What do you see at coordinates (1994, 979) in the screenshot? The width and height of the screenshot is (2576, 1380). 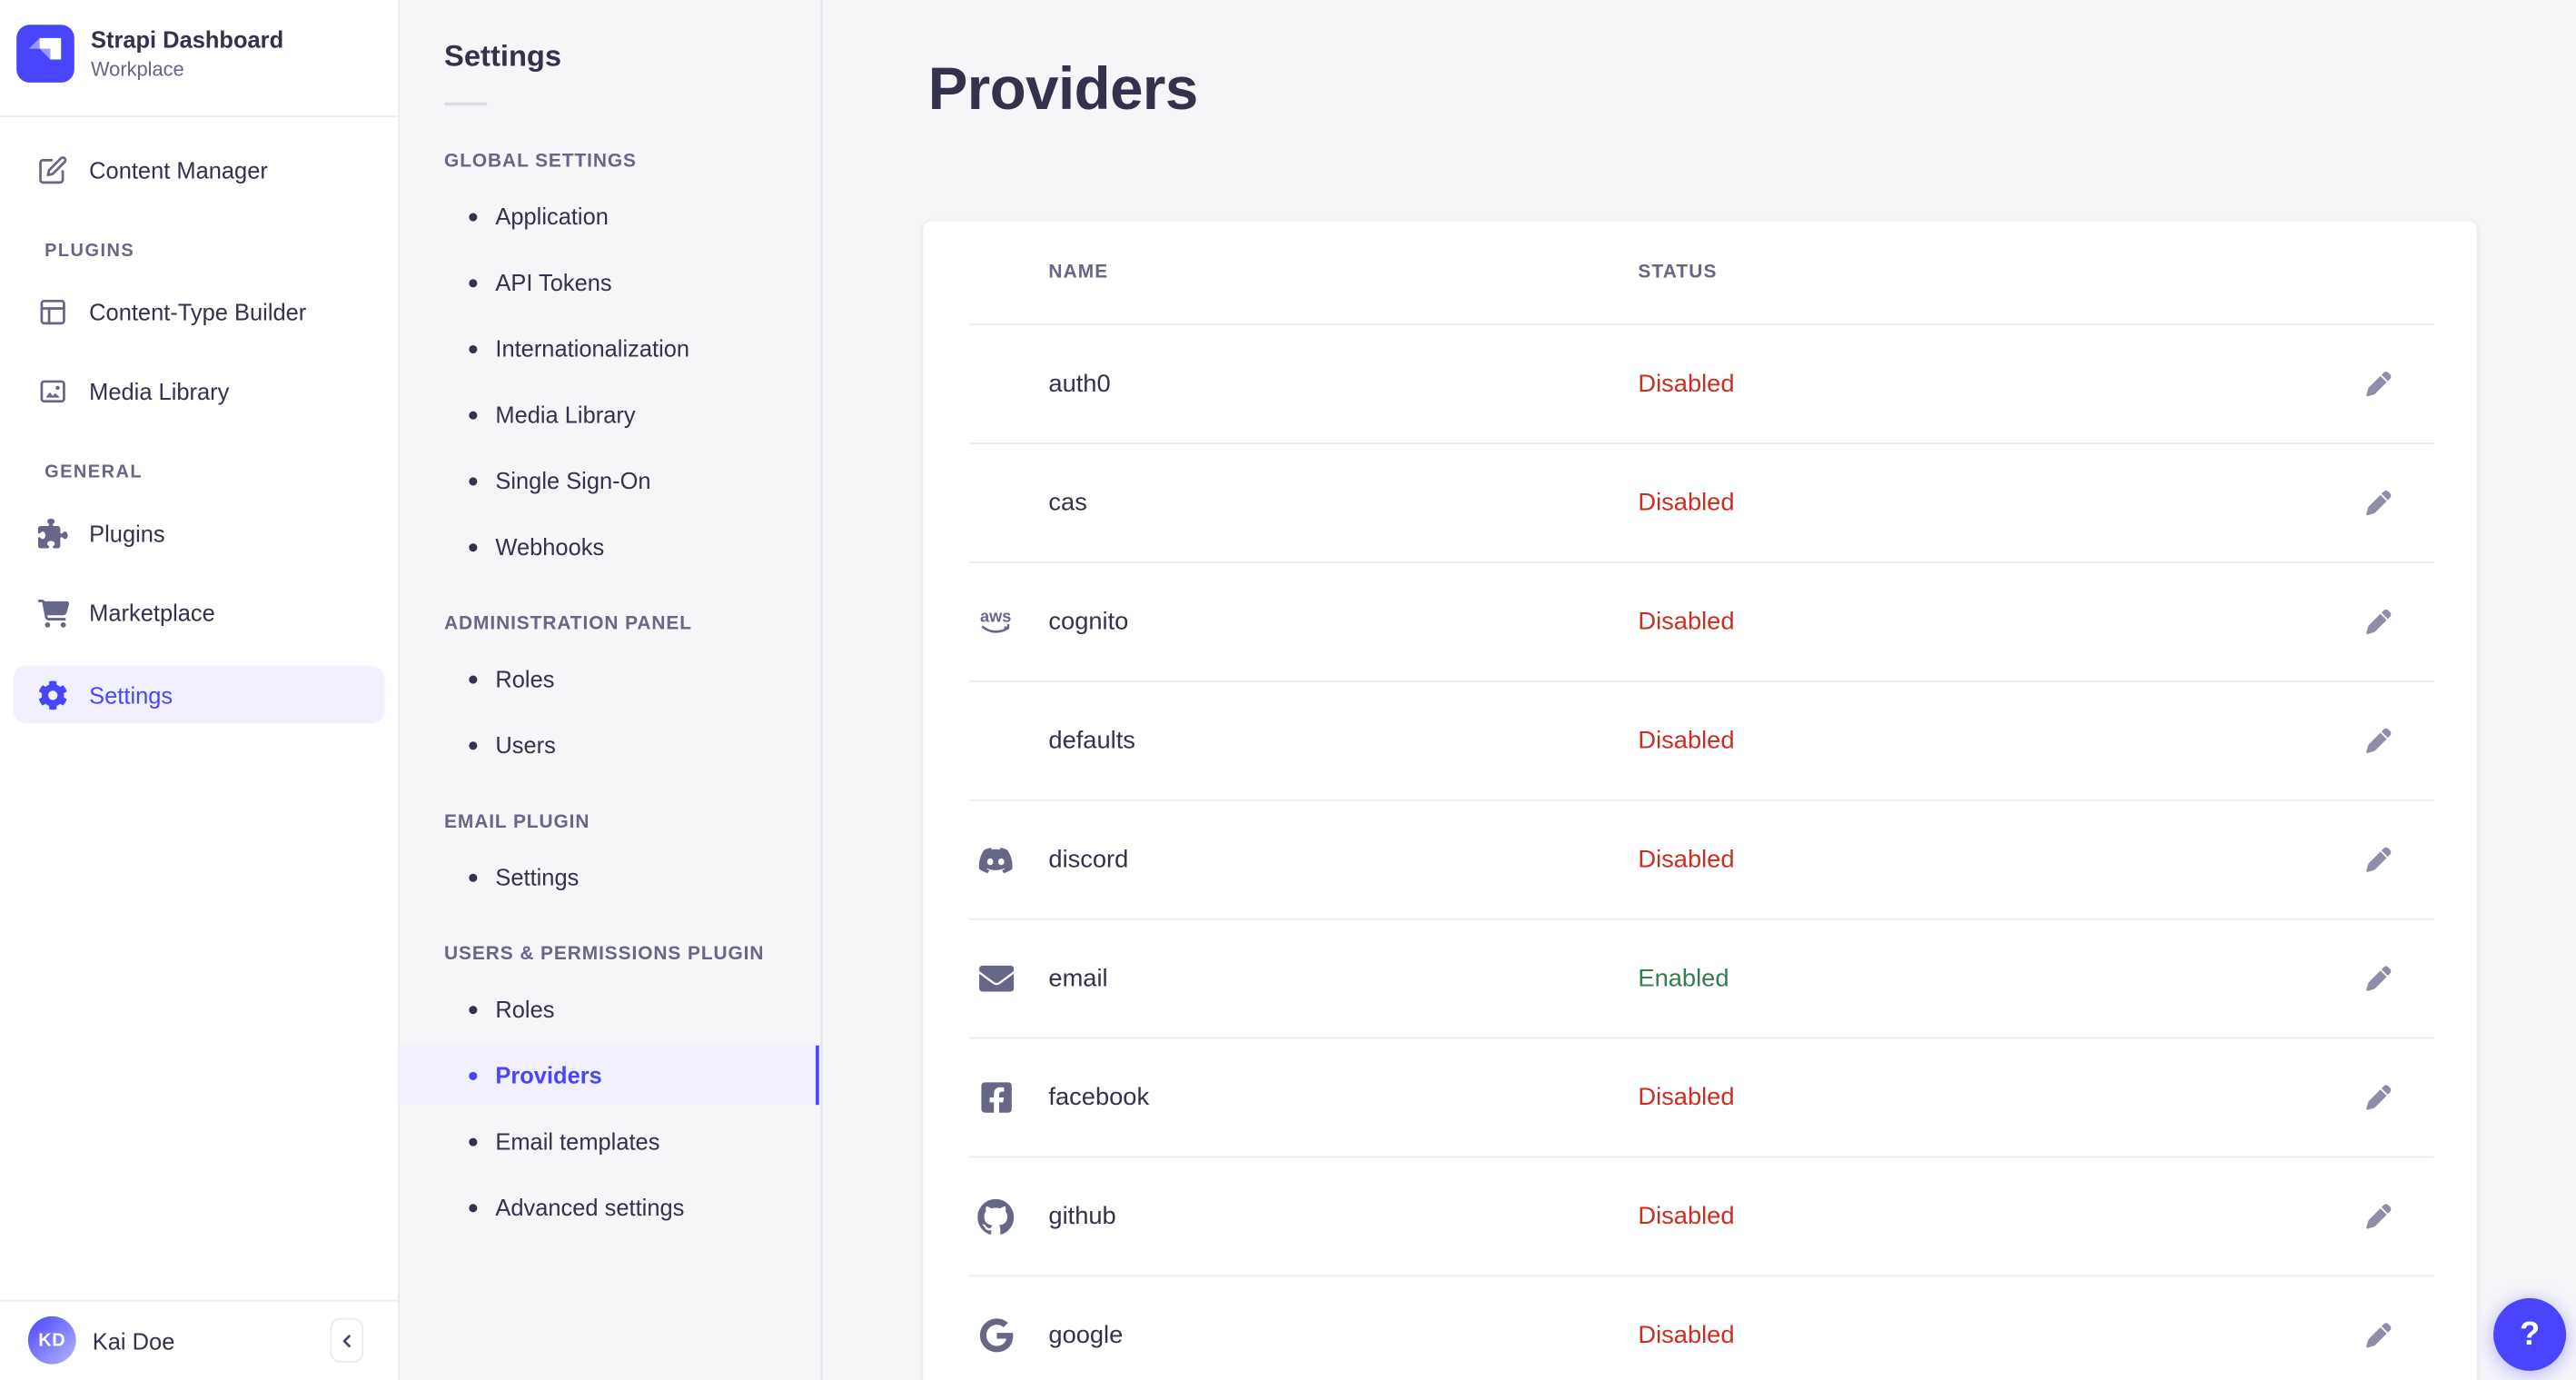 I see `provider-status-cell: Enabled` at bounding box center [1994, 979].